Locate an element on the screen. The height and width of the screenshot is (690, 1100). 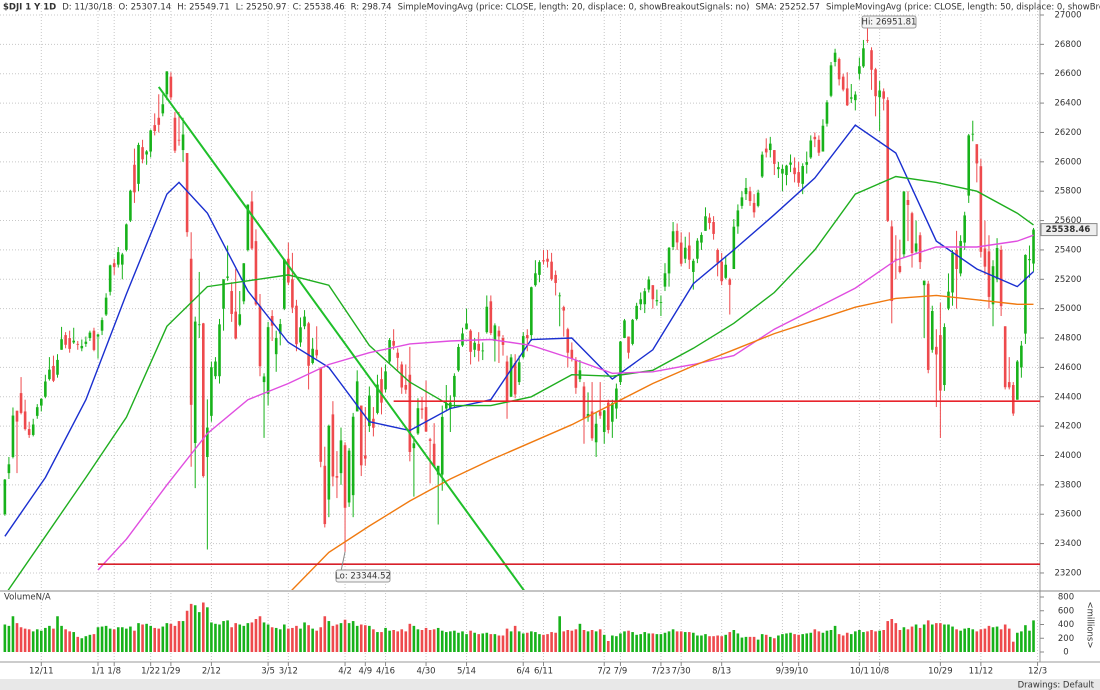
x-tick-label: 3/5 is located at coordinates (268, 672).